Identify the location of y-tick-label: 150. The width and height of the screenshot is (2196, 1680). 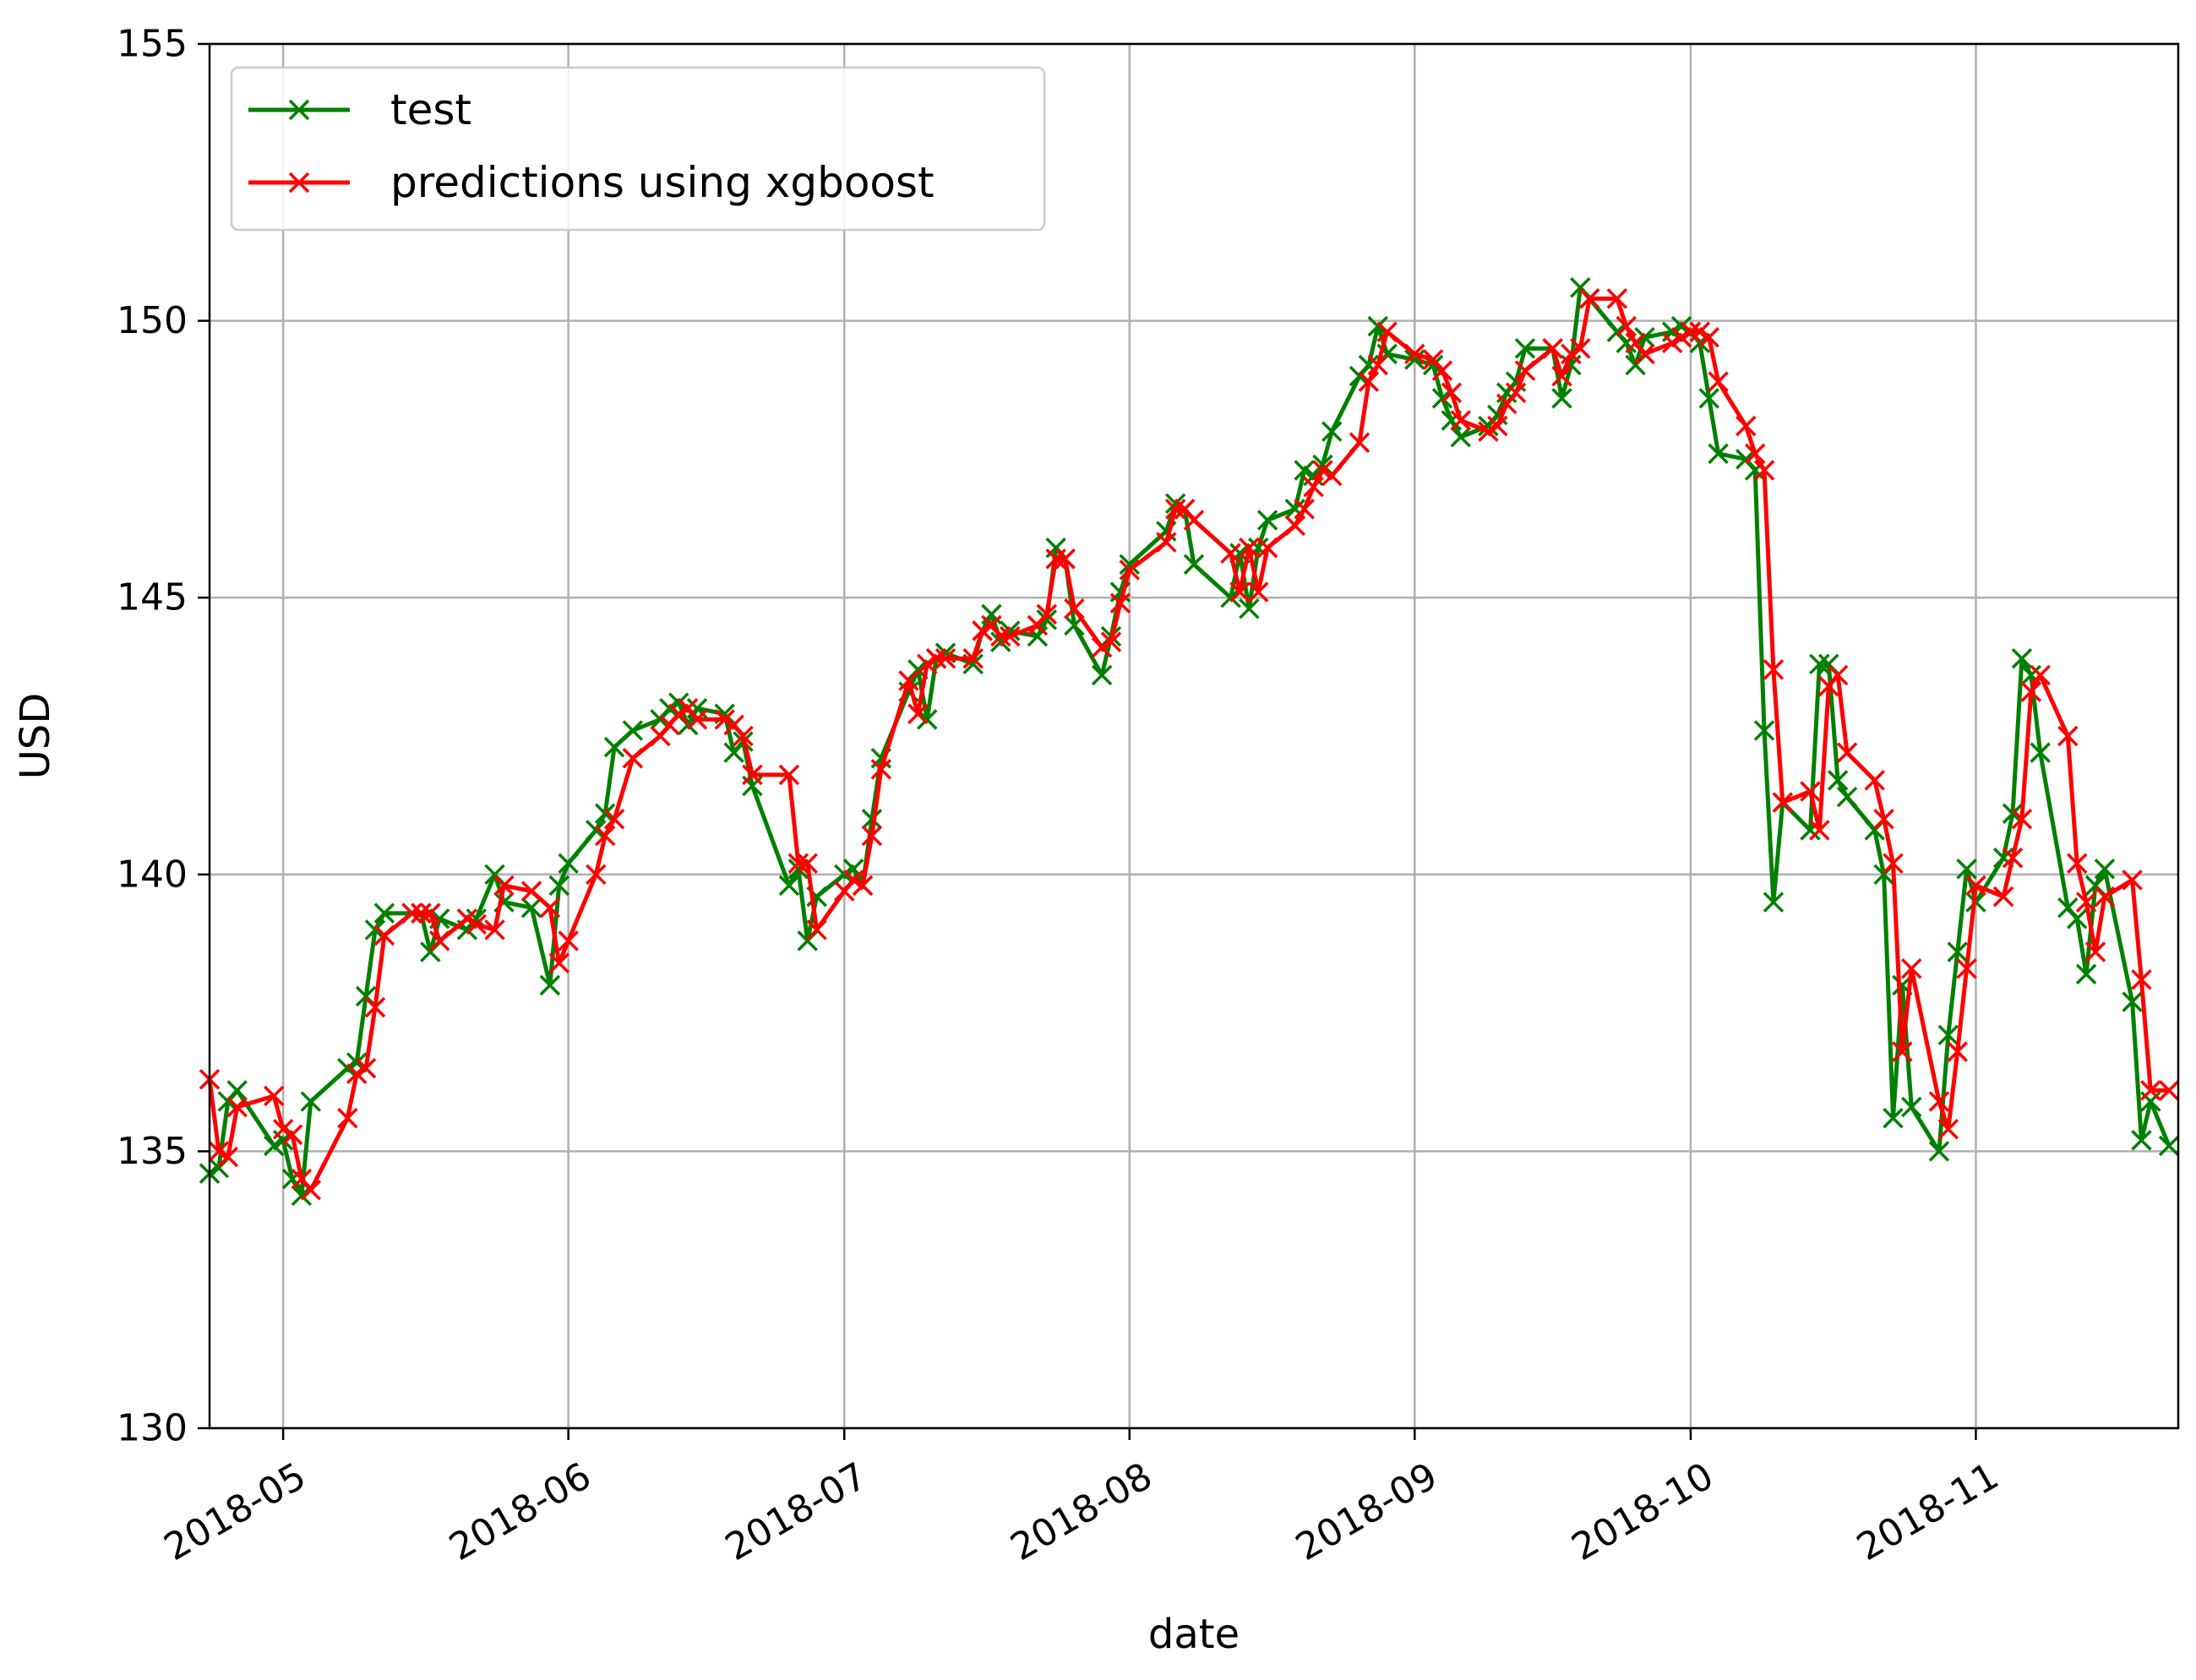
(152, 320).